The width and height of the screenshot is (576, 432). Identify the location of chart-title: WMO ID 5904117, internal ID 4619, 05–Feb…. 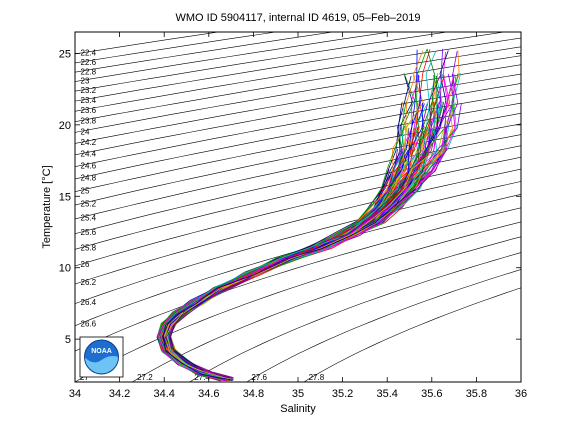
(297, 18).